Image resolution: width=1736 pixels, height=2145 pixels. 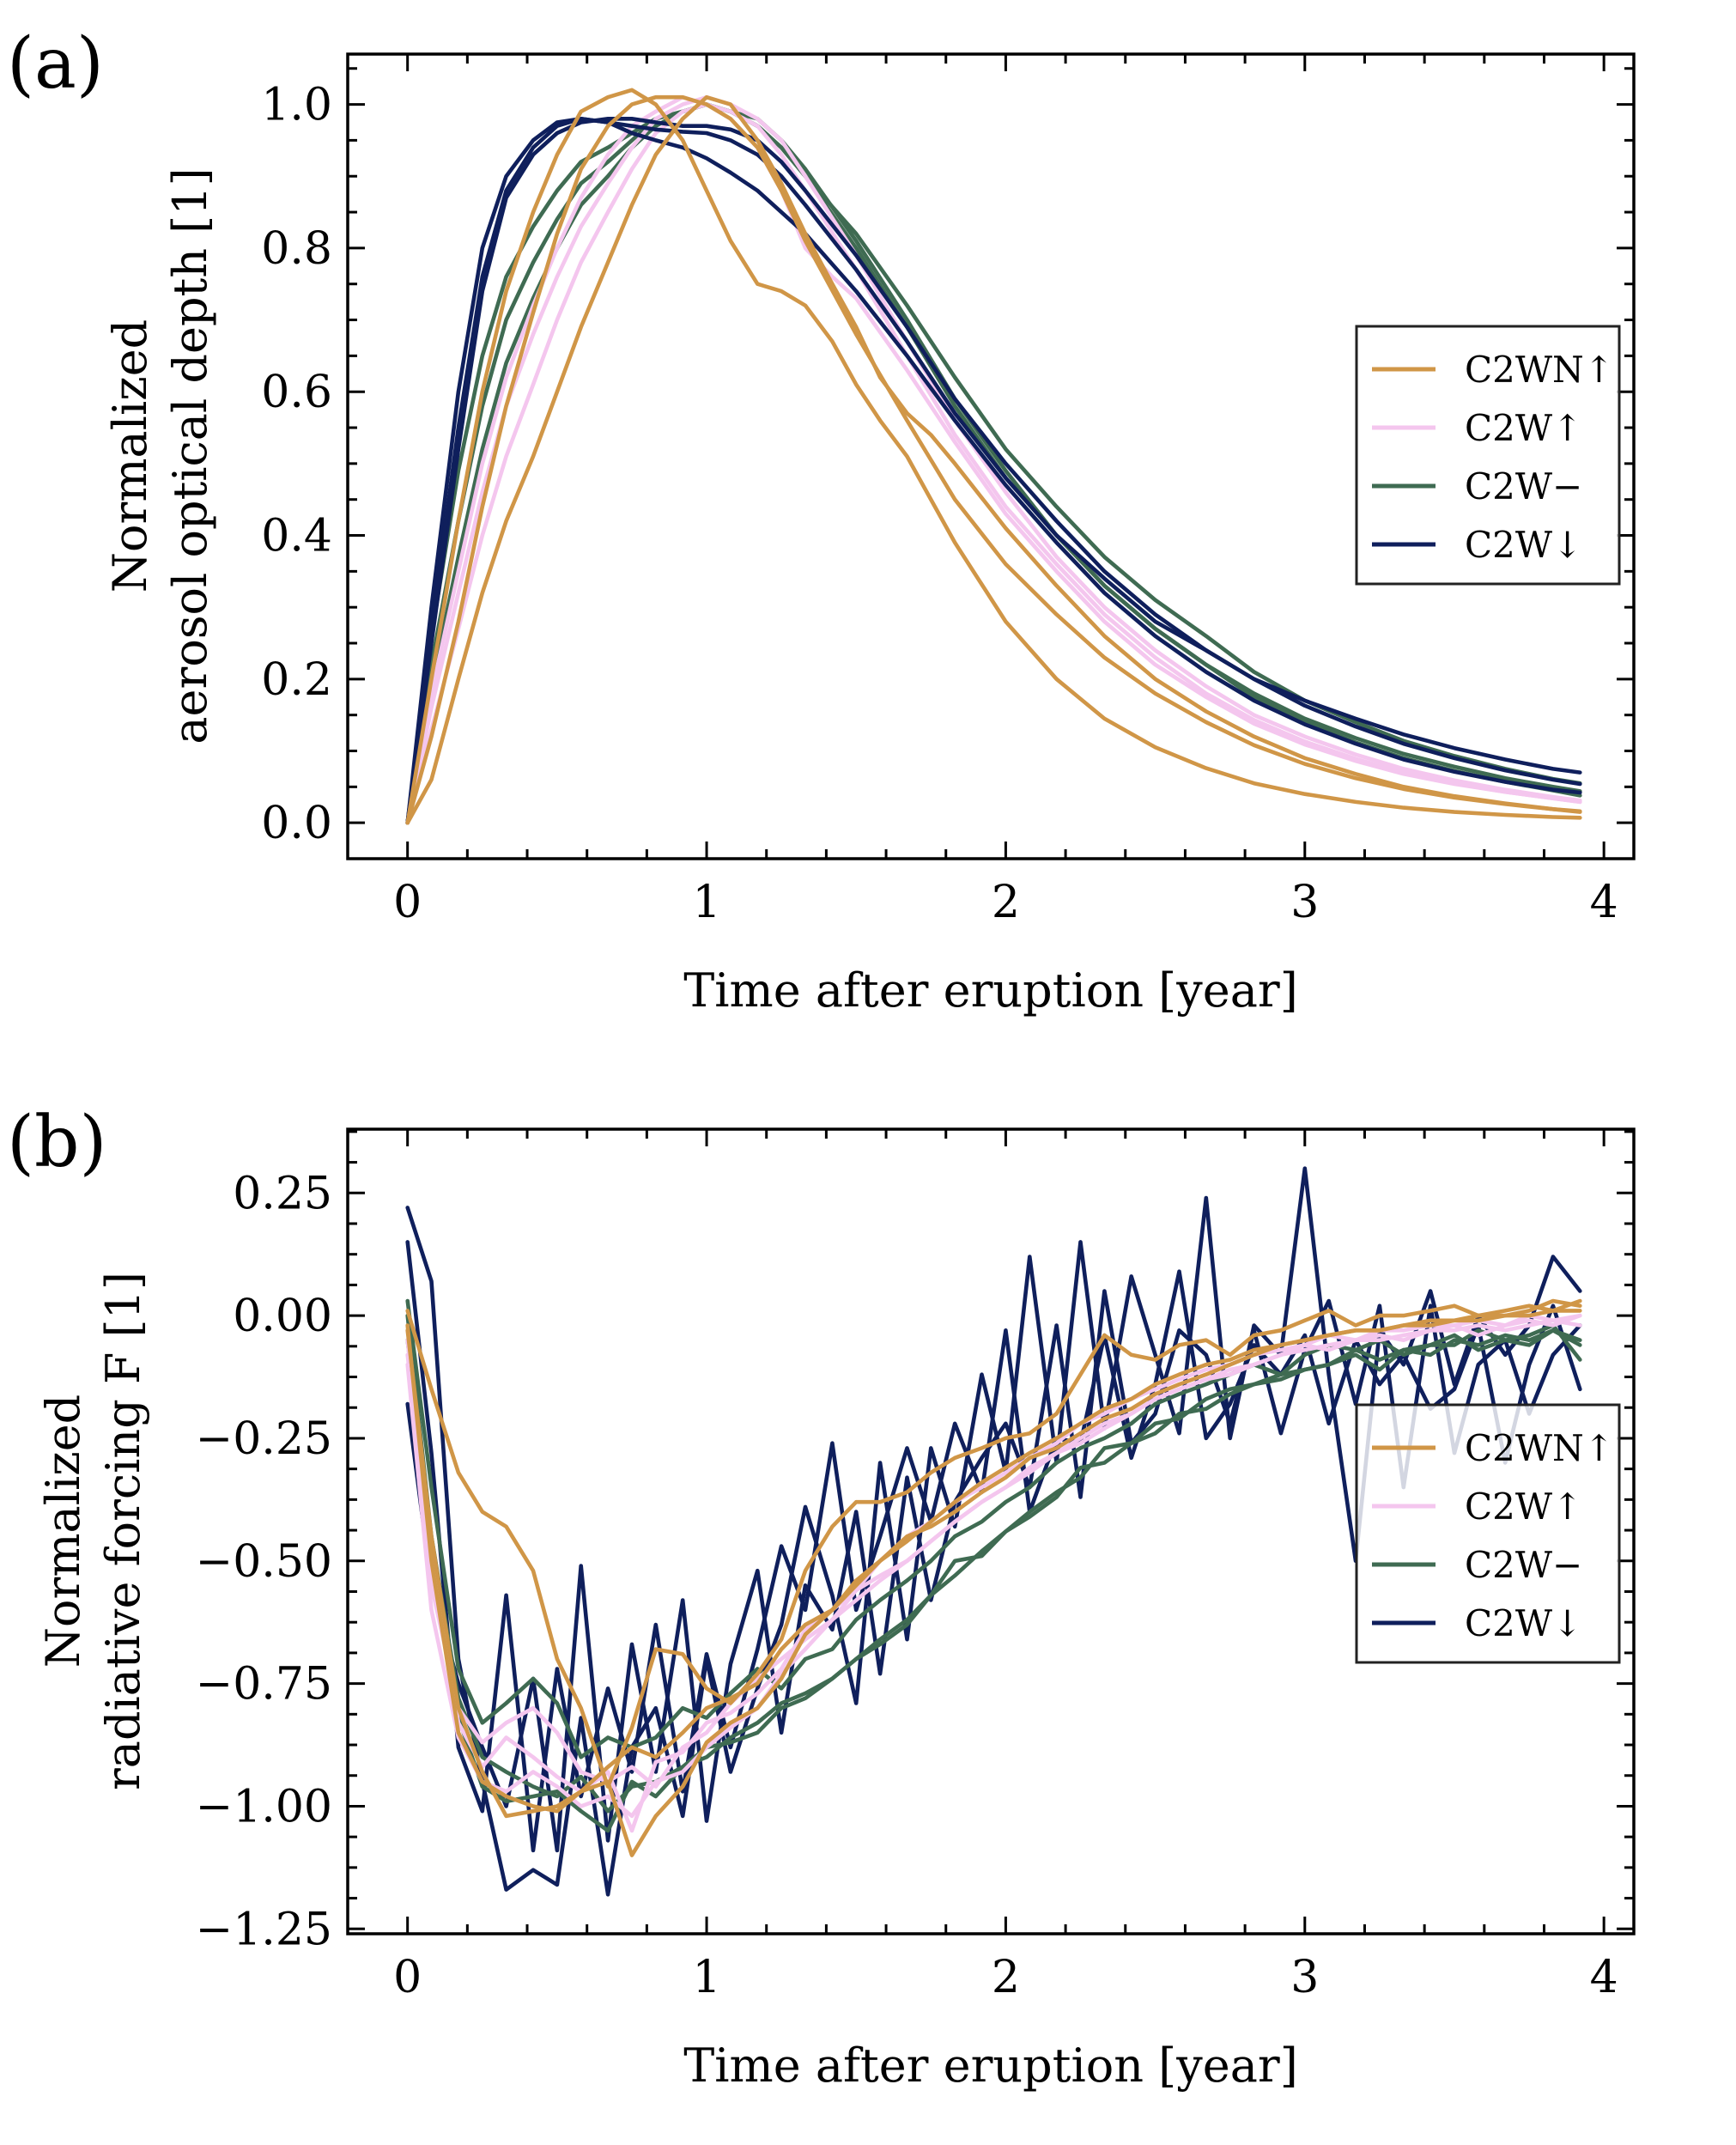 What do you see at coordinates (1523, 1565) in the screenshot?
I see `panel-b-legend-label-3: C2W−` at bounding box center [1523, 1565].